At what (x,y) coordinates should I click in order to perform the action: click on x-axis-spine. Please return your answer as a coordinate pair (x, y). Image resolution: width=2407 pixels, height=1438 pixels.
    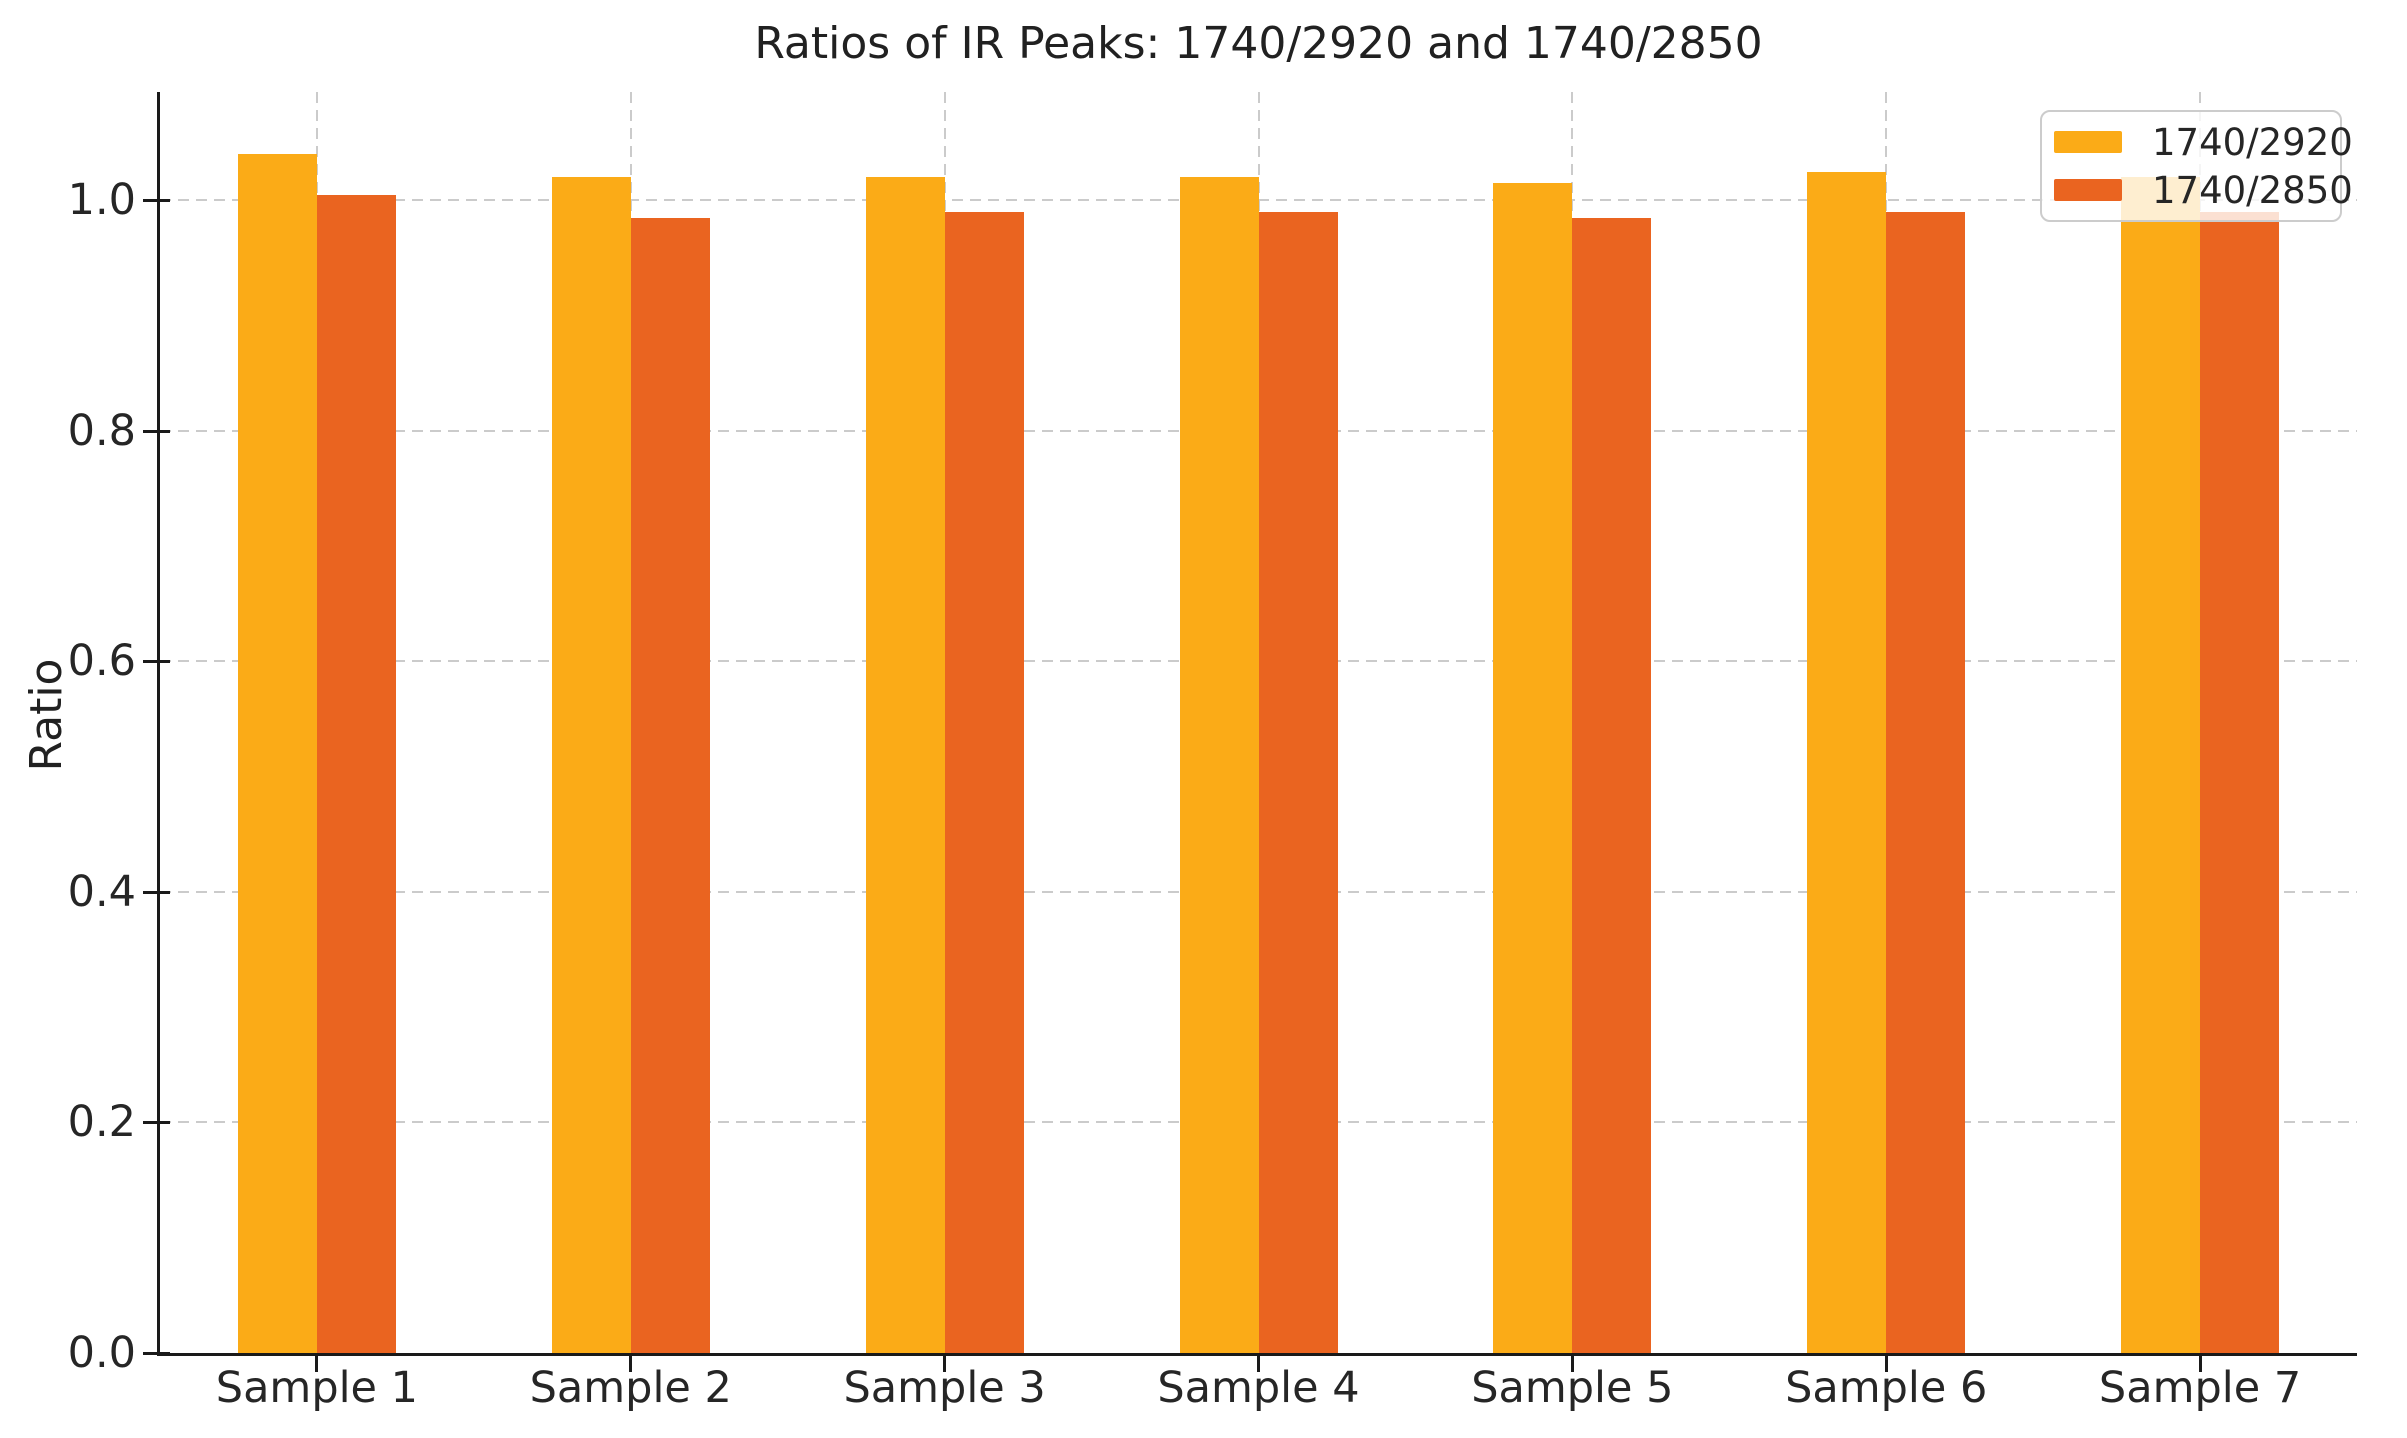
    Looking at the image, I should click on (1257, 1354).